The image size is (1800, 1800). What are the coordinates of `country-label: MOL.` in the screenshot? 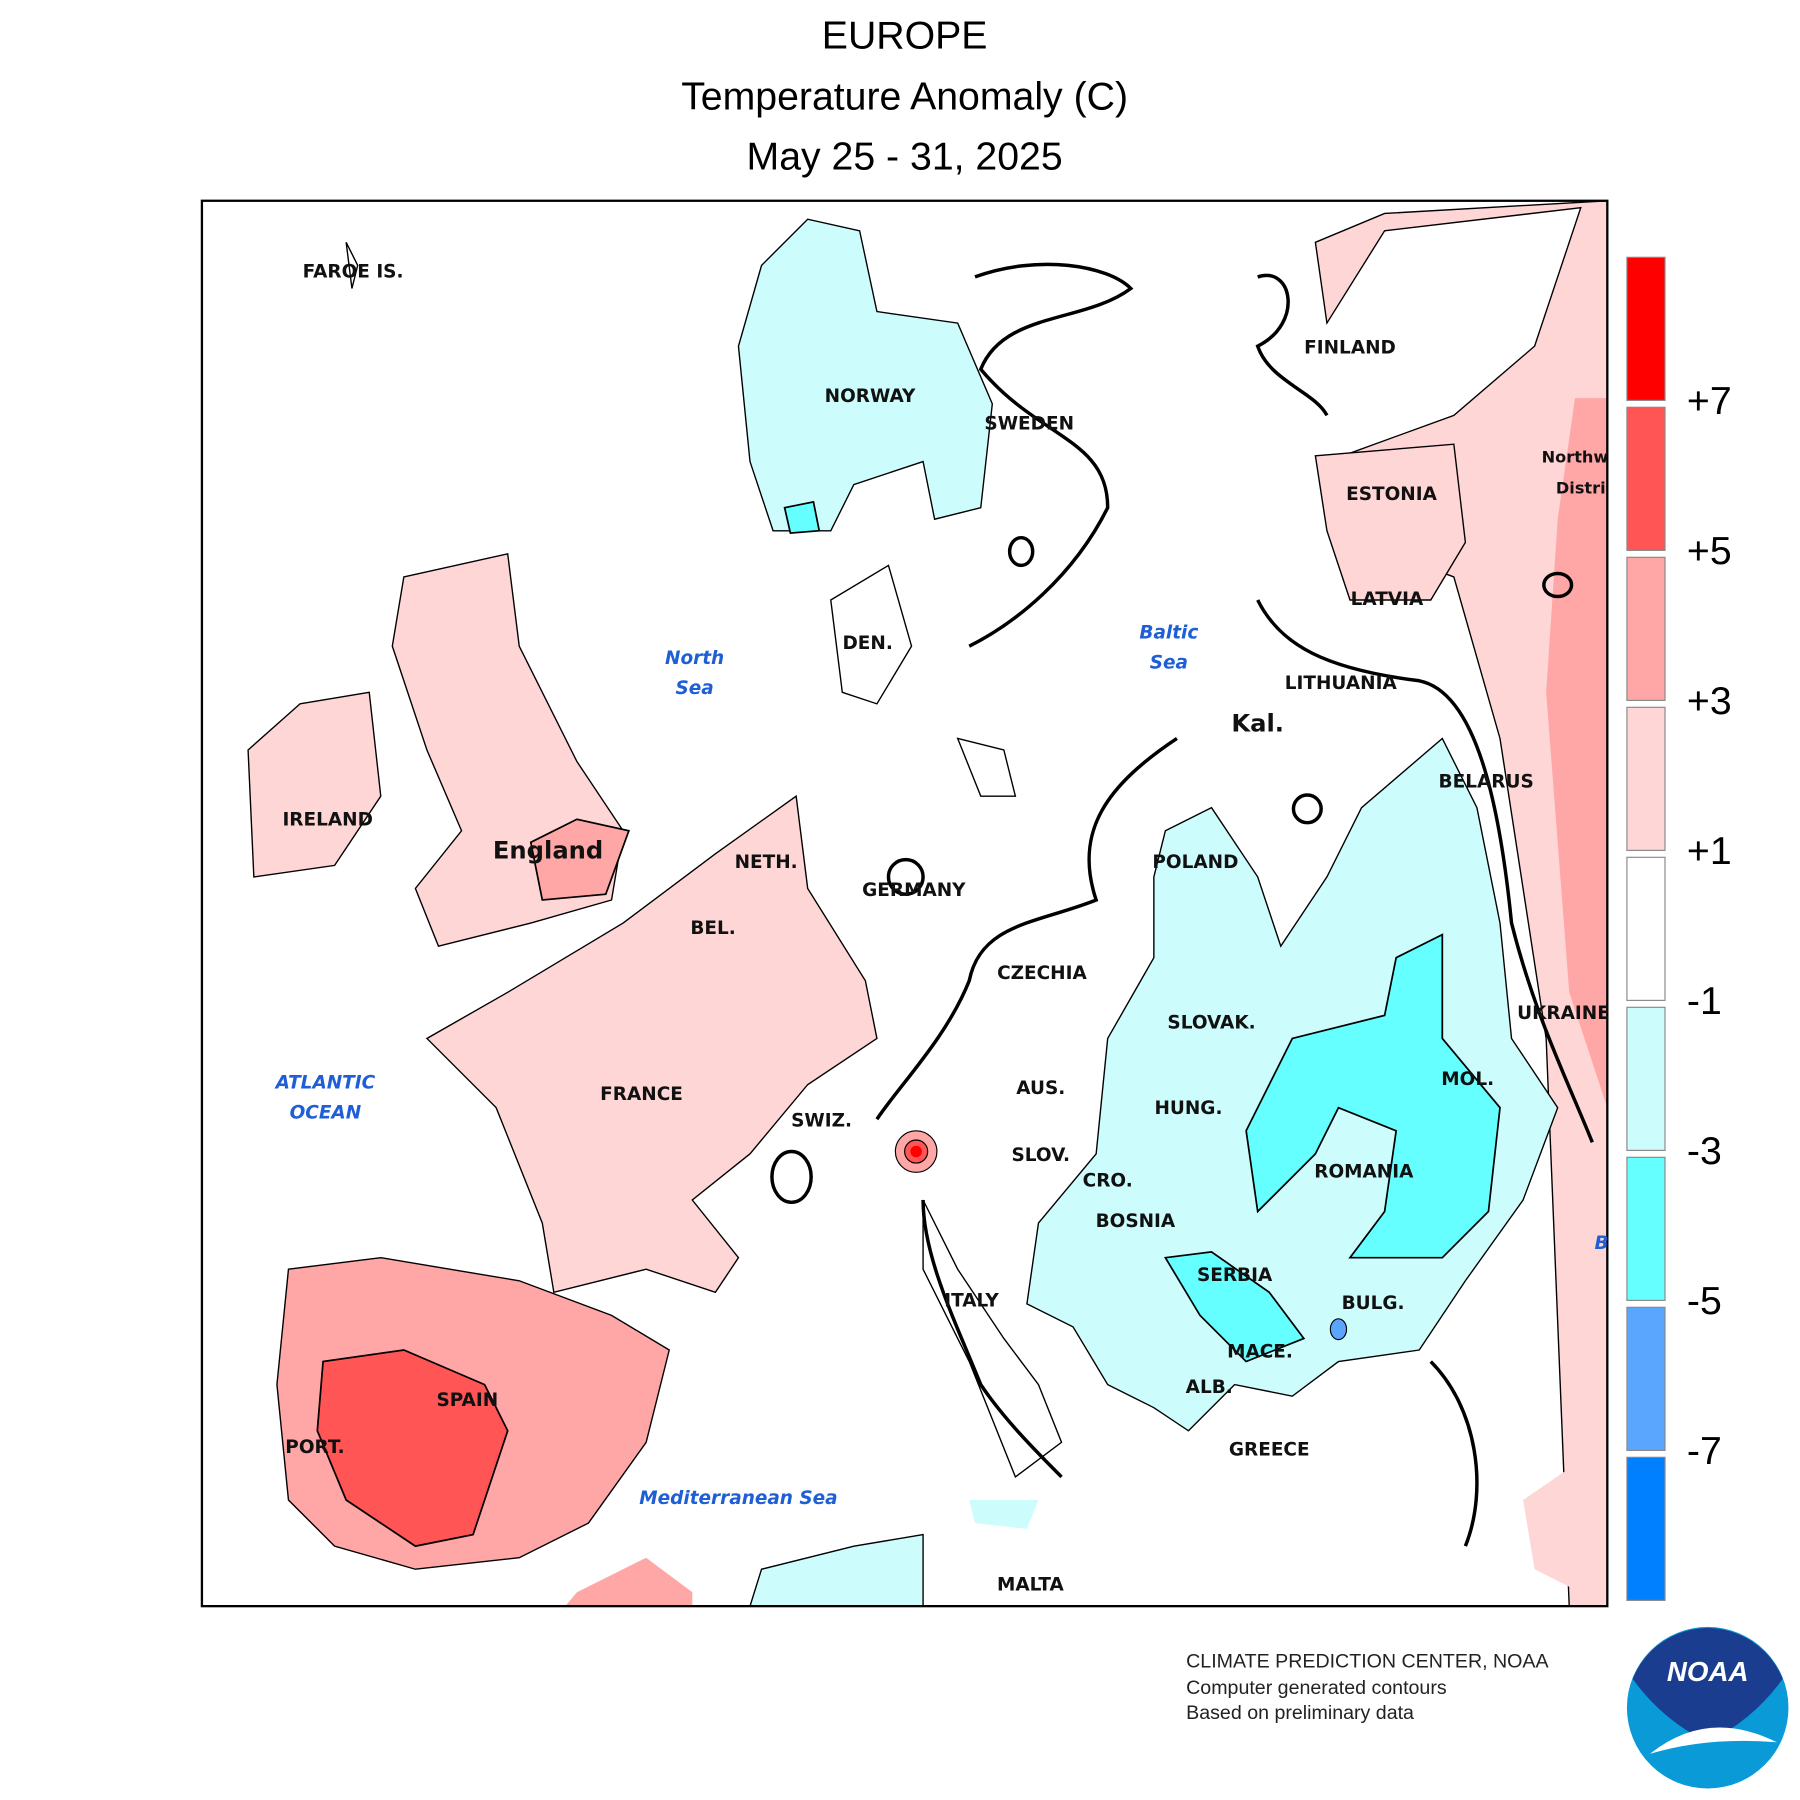 It's located at (1467, 1079).